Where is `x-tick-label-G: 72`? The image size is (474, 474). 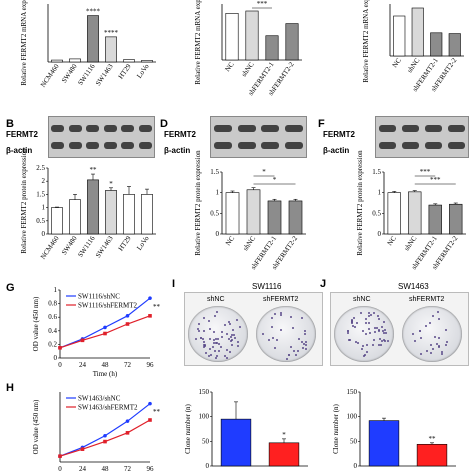 x-tick-label-G: 72 is located at coordinates (128, 365).